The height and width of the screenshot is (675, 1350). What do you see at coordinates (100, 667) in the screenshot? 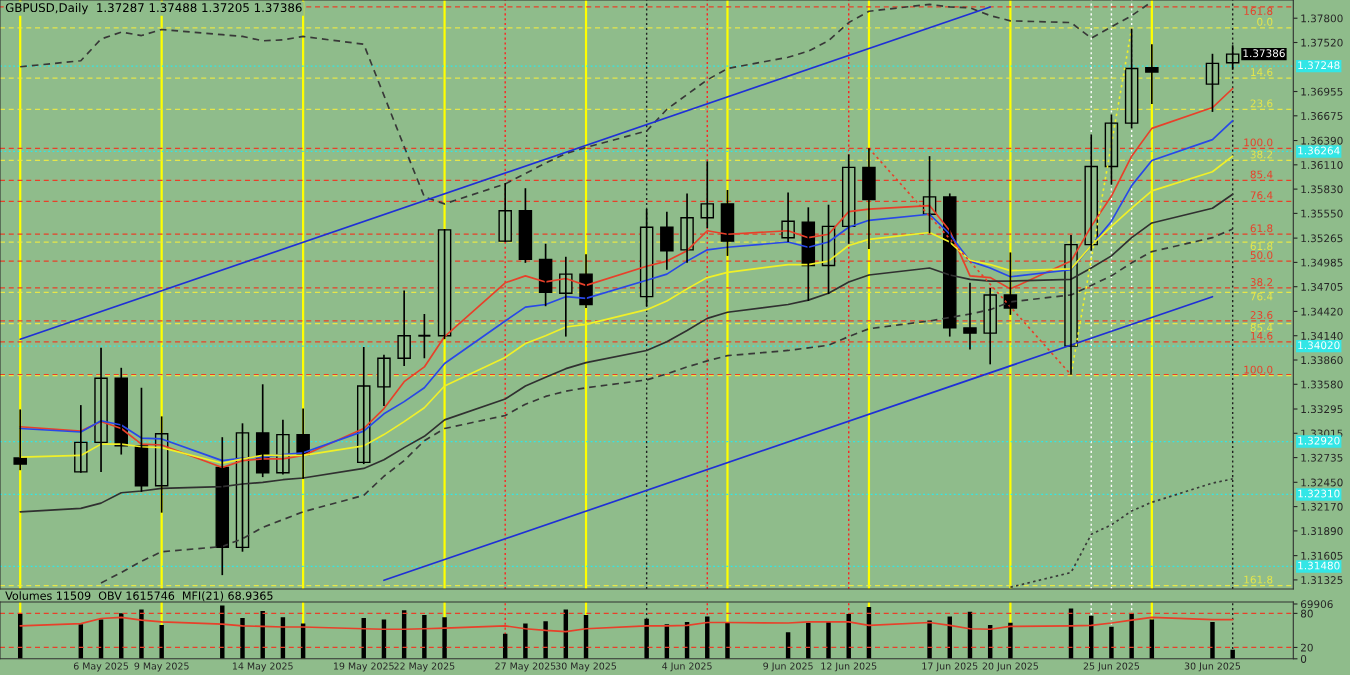
I see `x-tick-label: 6 May 2025` at bounding box center [100, 667].